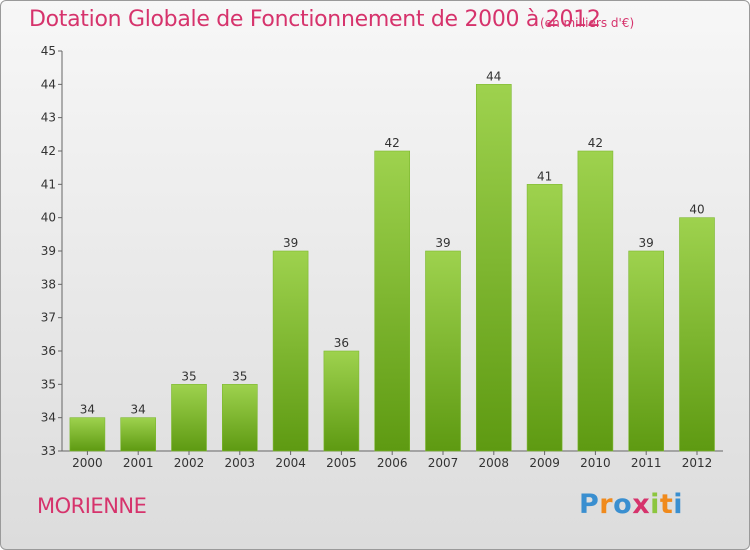 The height and width of the screenshot is (550, 750). Describe the element at coordinates (138, 463) in the screenshot. I see `x-tick-label: 2001` at that location.